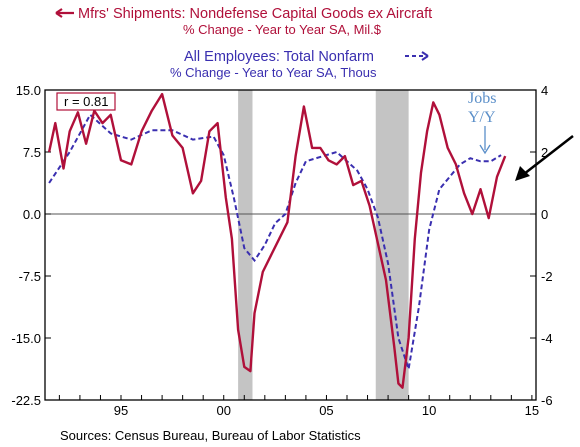  Describe the element at coordinates (544, 214) in the screenshot. I see `right-tick-label: 0` at that location.